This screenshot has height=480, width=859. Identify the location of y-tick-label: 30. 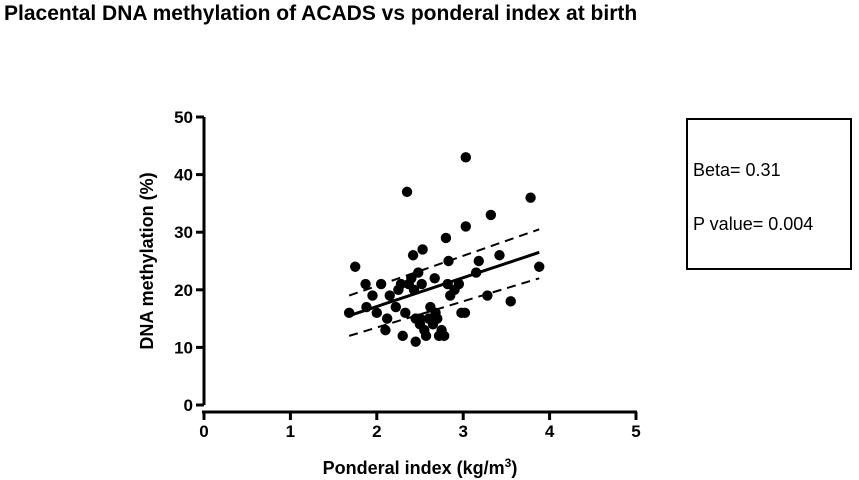
(183, 232).